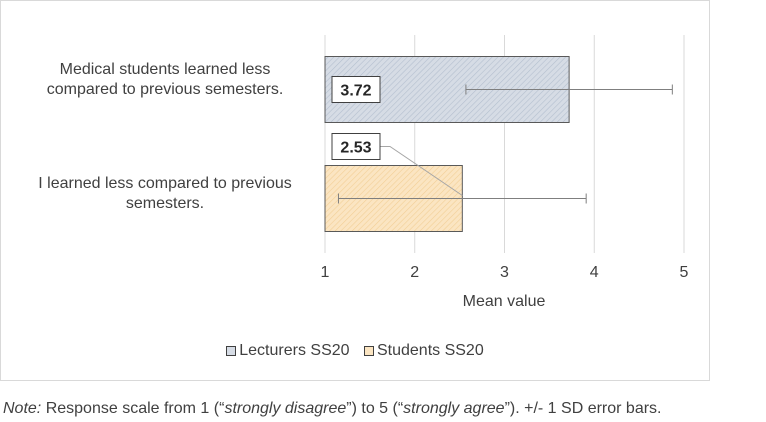  Describe the element at coordinates (165, 89) in the screenshot. I see `category-label-line: compared to previous semesters.` at that location.